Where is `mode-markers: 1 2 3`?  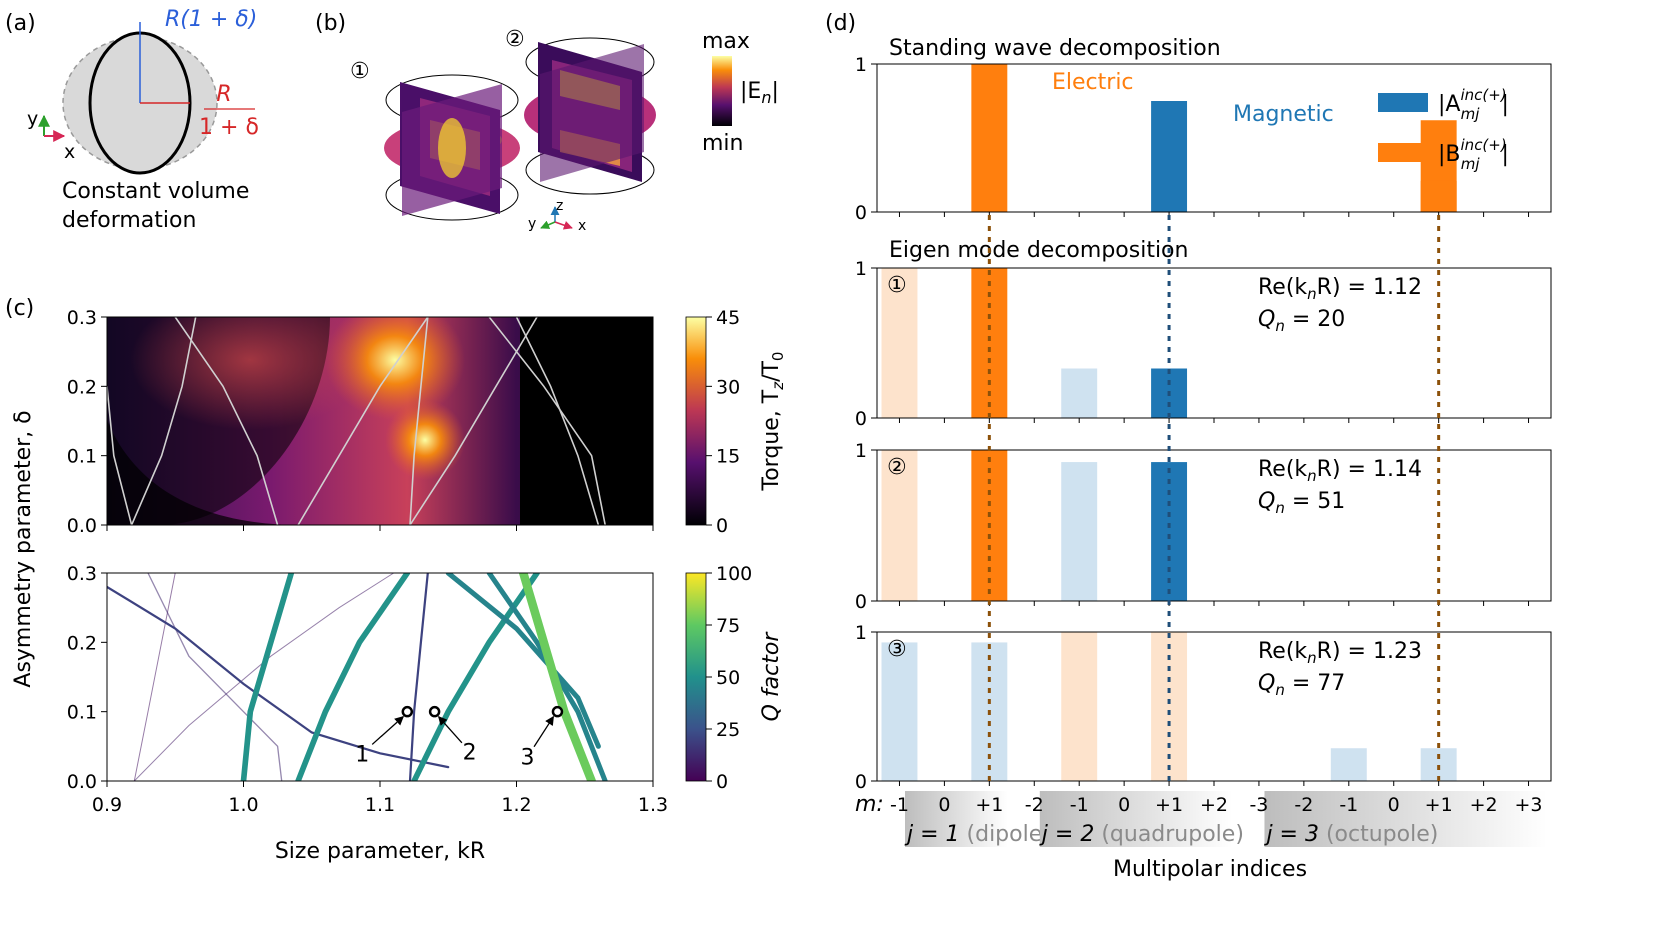
mode-markers: 1 2 3 is located at coordinates (459, 738).